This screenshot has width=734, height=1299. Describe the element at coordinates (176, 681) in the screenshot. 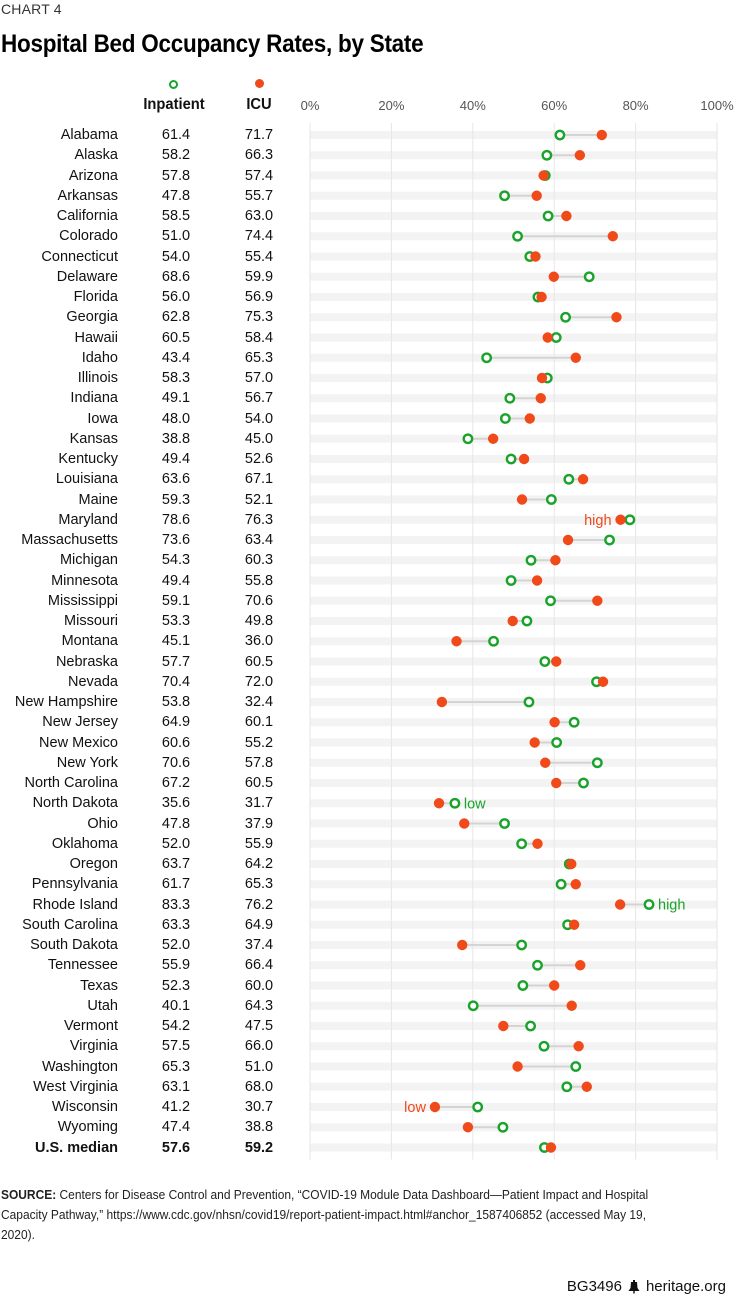

I see `inpatient-value: 70.4` at that location.